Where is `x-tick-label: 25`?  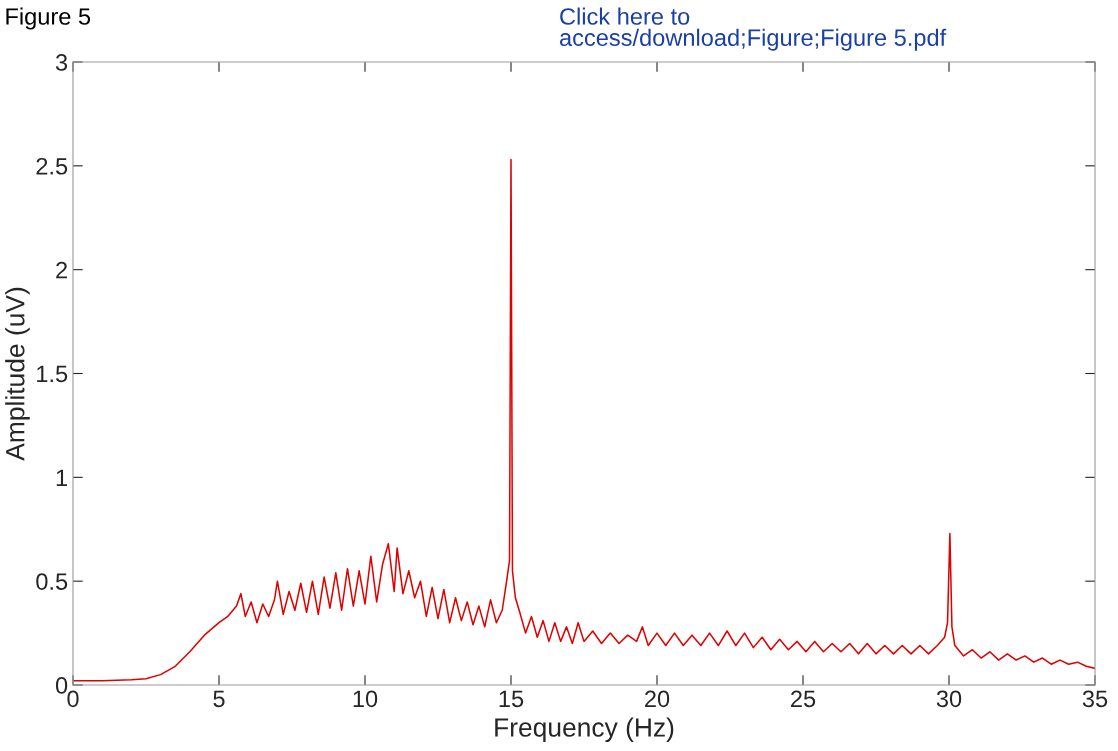 x-tick-label: 25 is located at coordinates (803, 699).